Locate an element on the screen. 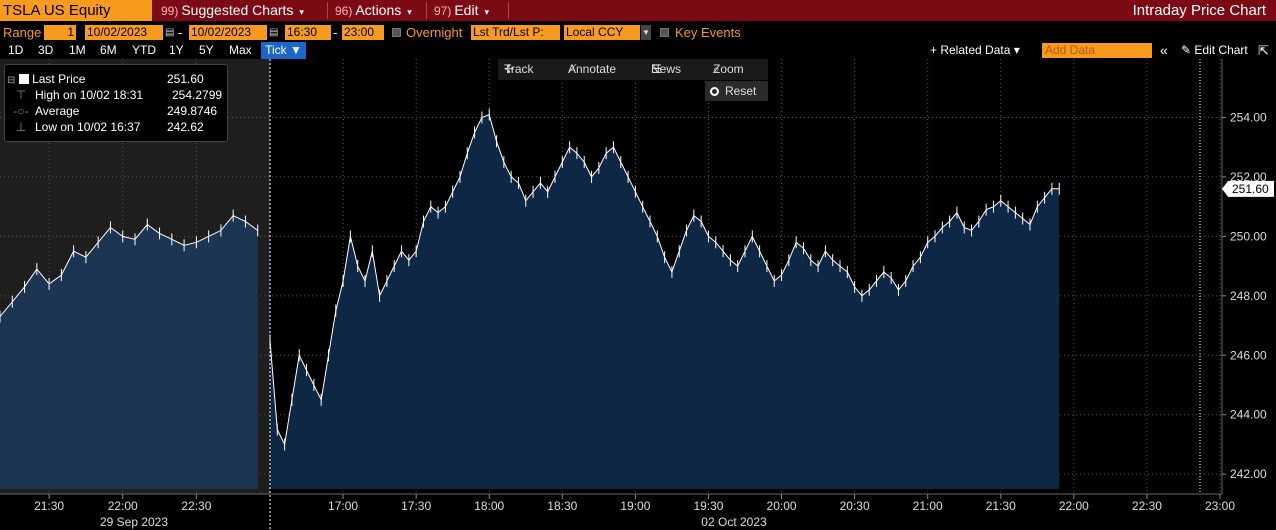  window-title: Intraday Price Chart is located at coordinates (1199, 10).